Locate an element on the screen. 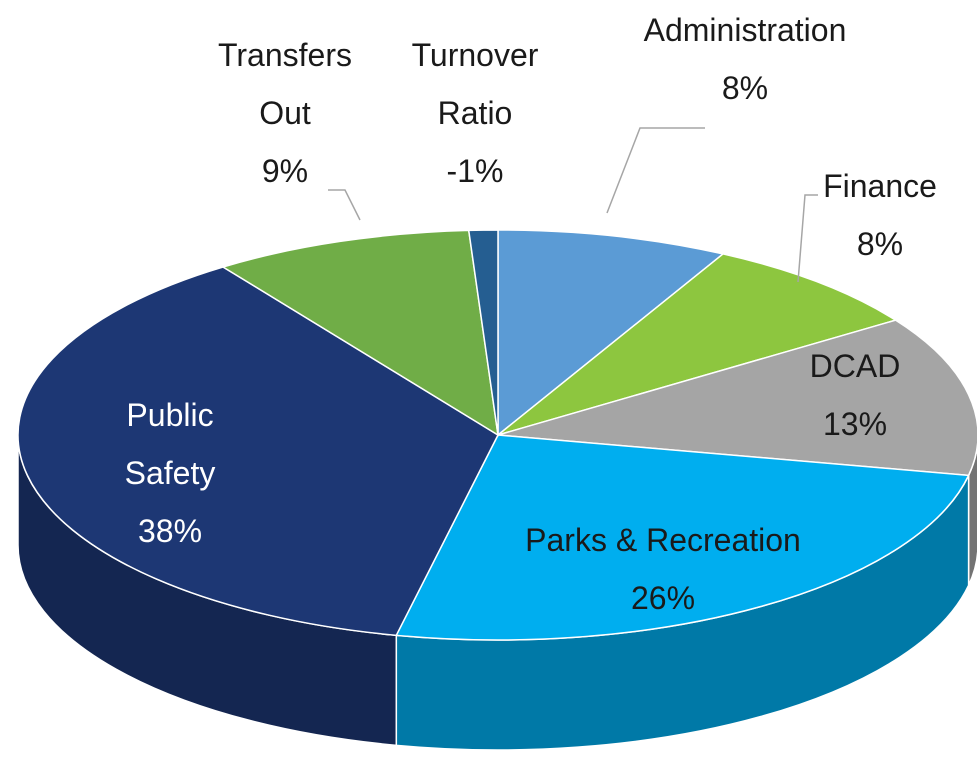  label-value: 38% is located at coordinates (170, 531).